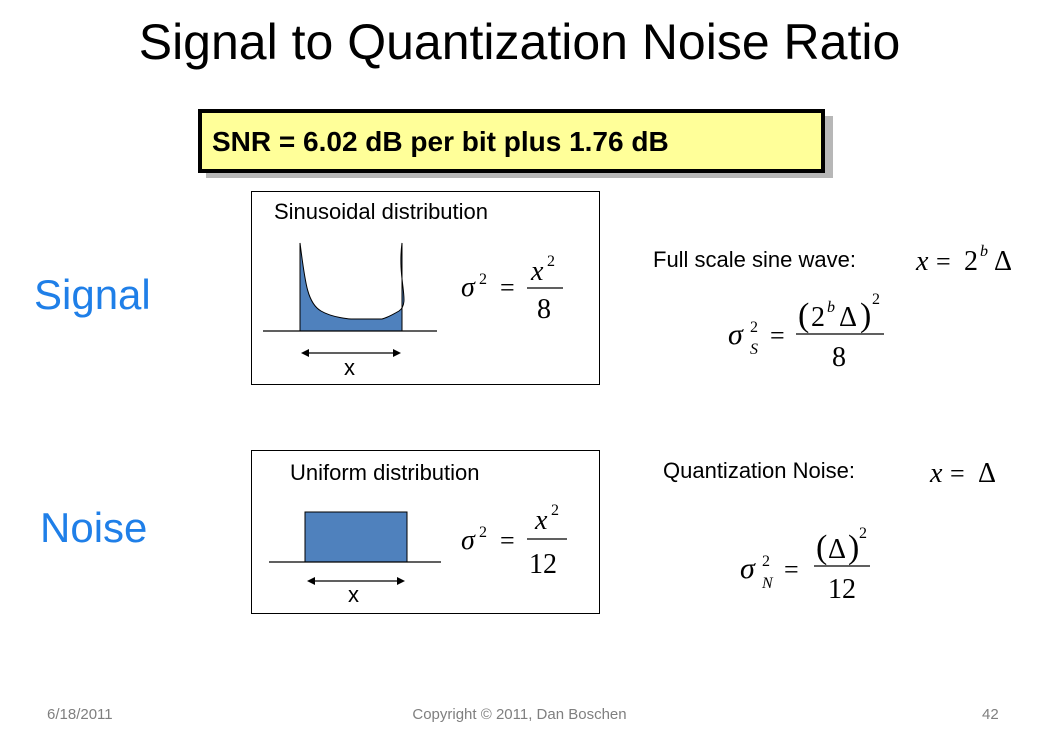  What do you see at coordinates (352, 287) in the screenshot?
I see `sinusoidal-pdf-area` at bounding box center [352, 287].